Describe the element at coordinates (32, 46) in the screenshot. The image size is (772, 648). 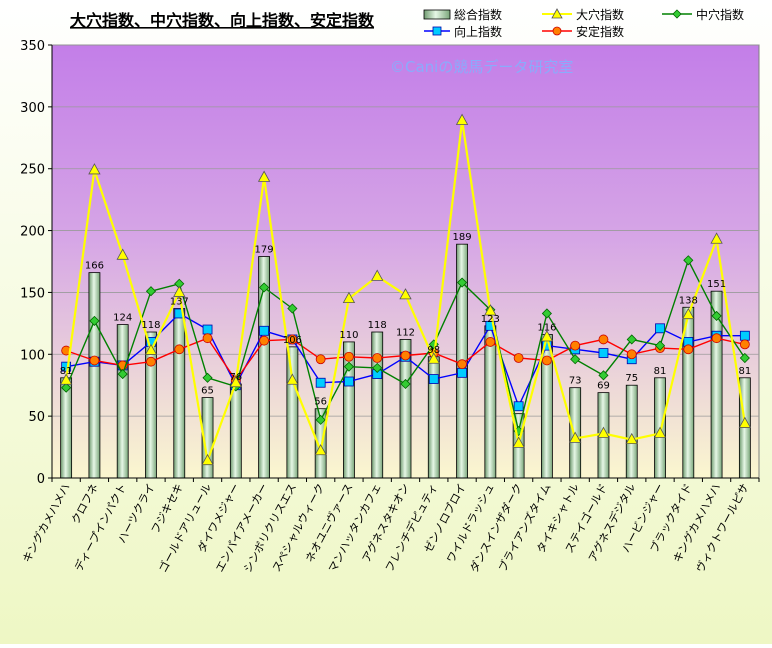
I see `y-tick-label: 350` at that location.